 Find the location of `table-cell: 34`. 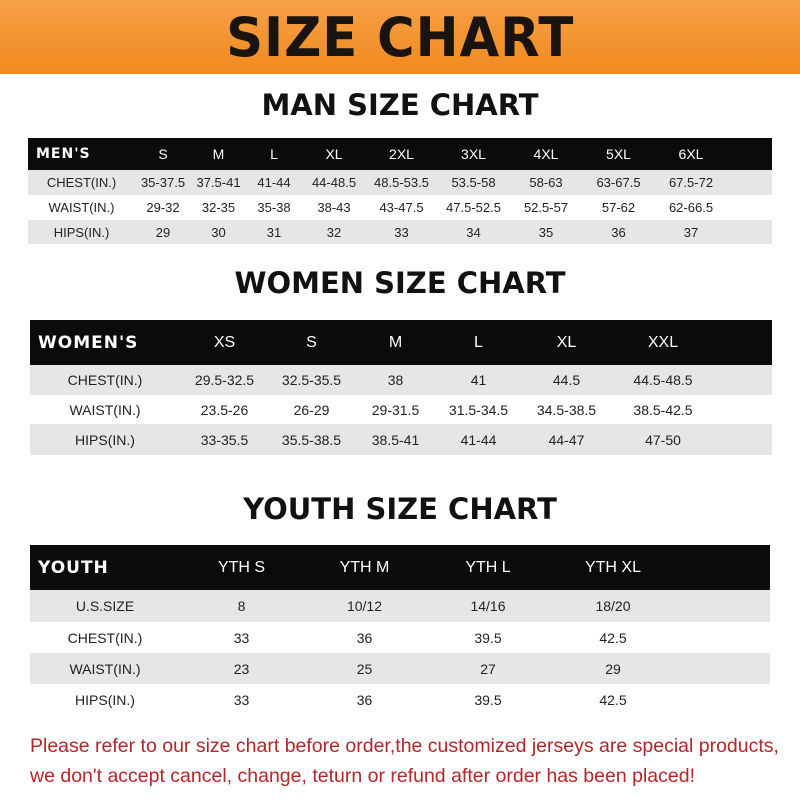

table-cell: 34 is located at coordinates (473, 232).